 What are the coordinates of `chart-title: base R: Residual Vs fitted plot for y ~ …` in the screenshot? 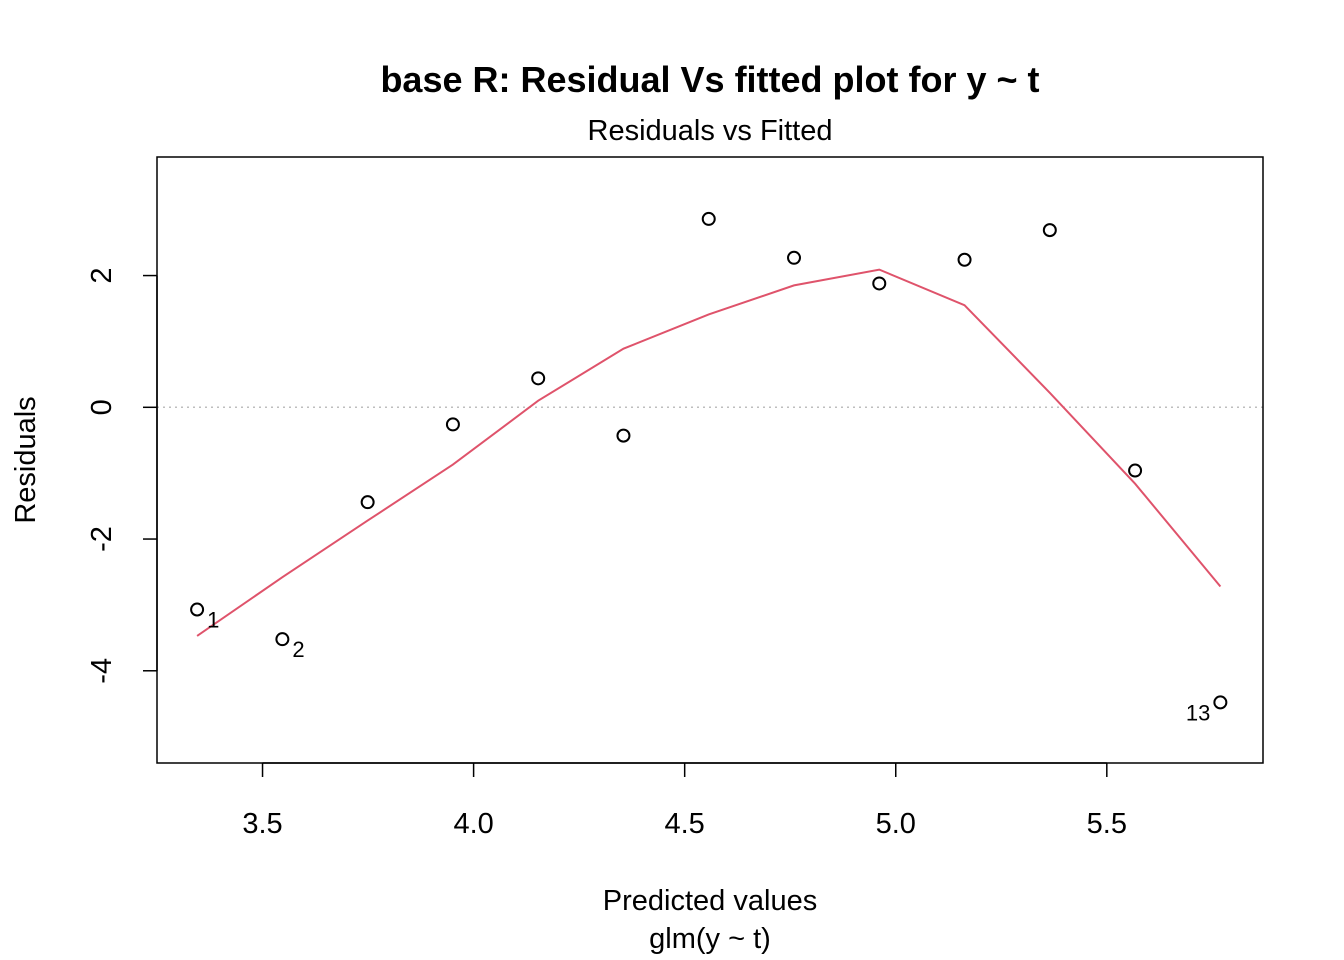 It's located at (709, 79).